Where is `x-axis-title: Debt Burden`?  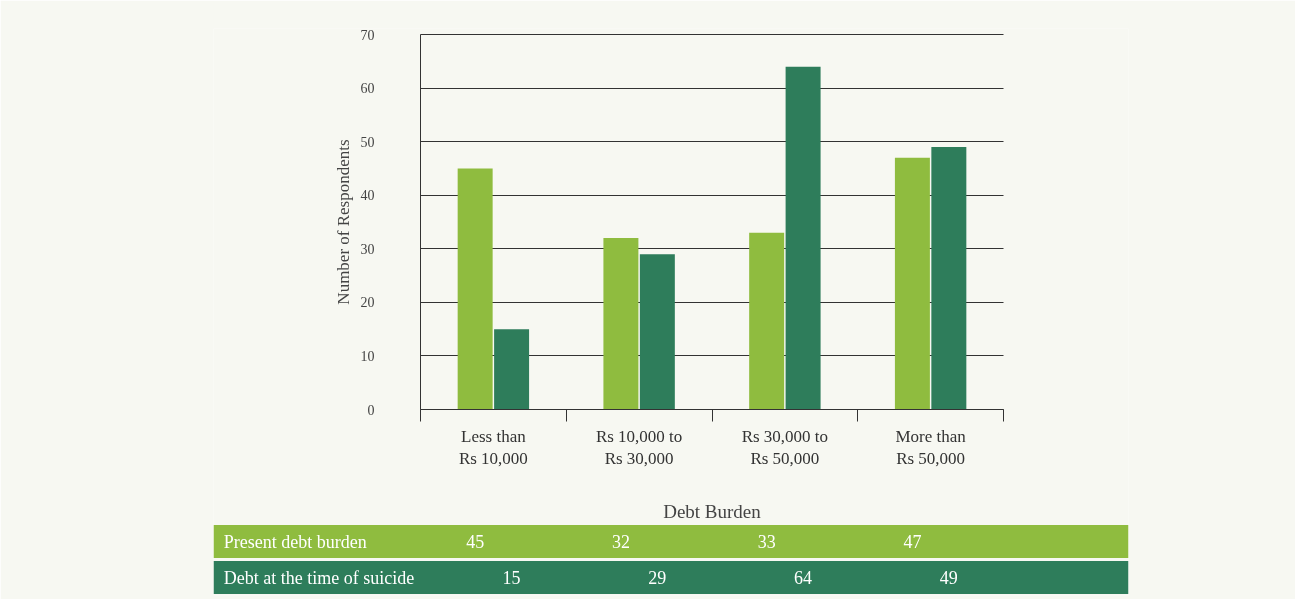 x-axis-title: Debt Burden is located at coordinates (712, 512).